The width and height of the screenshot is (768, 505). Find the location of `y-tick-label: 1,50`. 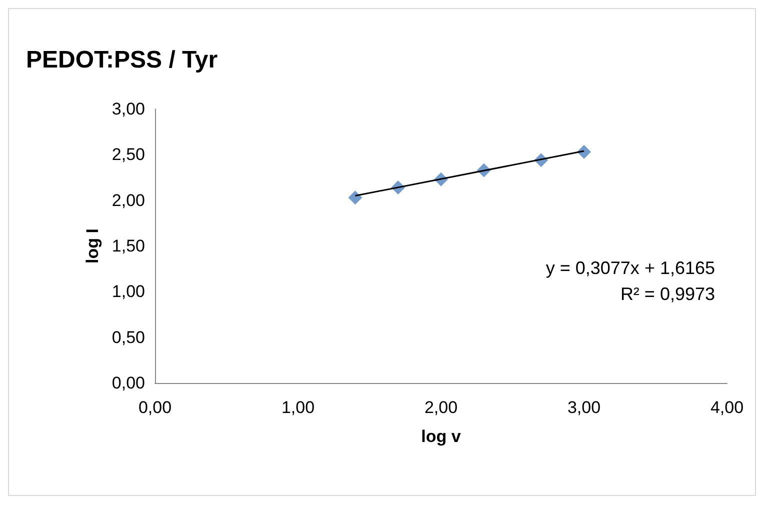

y-tick-label: 1,50 is located at coordinates (128, 246).